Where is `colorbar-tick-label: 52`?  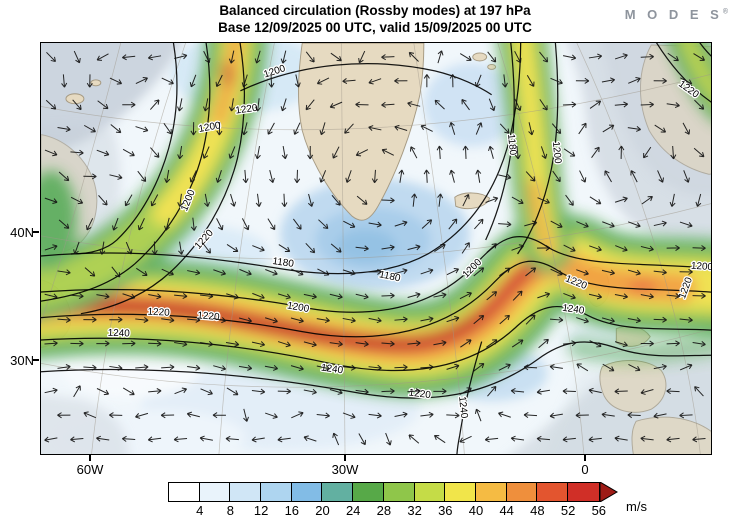
colorbar-tick-label: 52 is located at coordinates (568, 509).